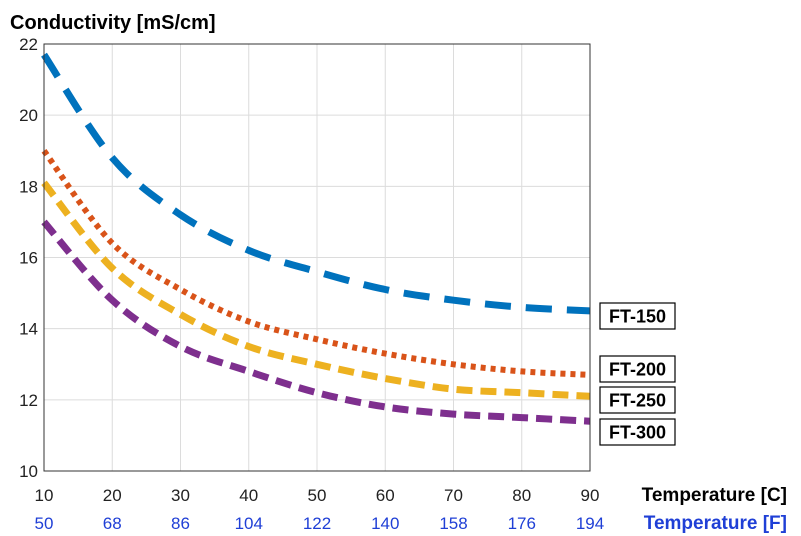 Image resolution: width=801 pixels, height=536 pixels. Describe the element at coordinates (521, 495) in the screenshot. I see `x-tick-label-celsius: 80` at that location.